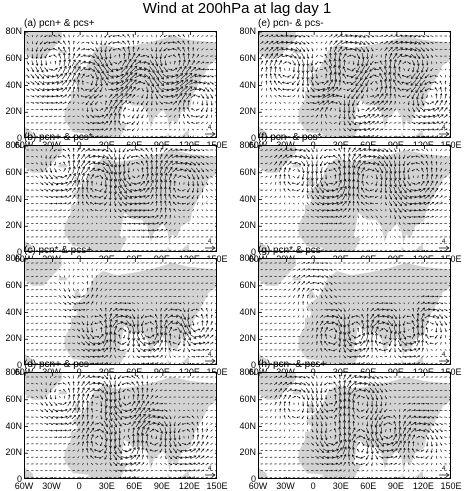 The height and width of the screenshot is (491, 474). I want to click on reference-vector-arrow, so click(210, 361).